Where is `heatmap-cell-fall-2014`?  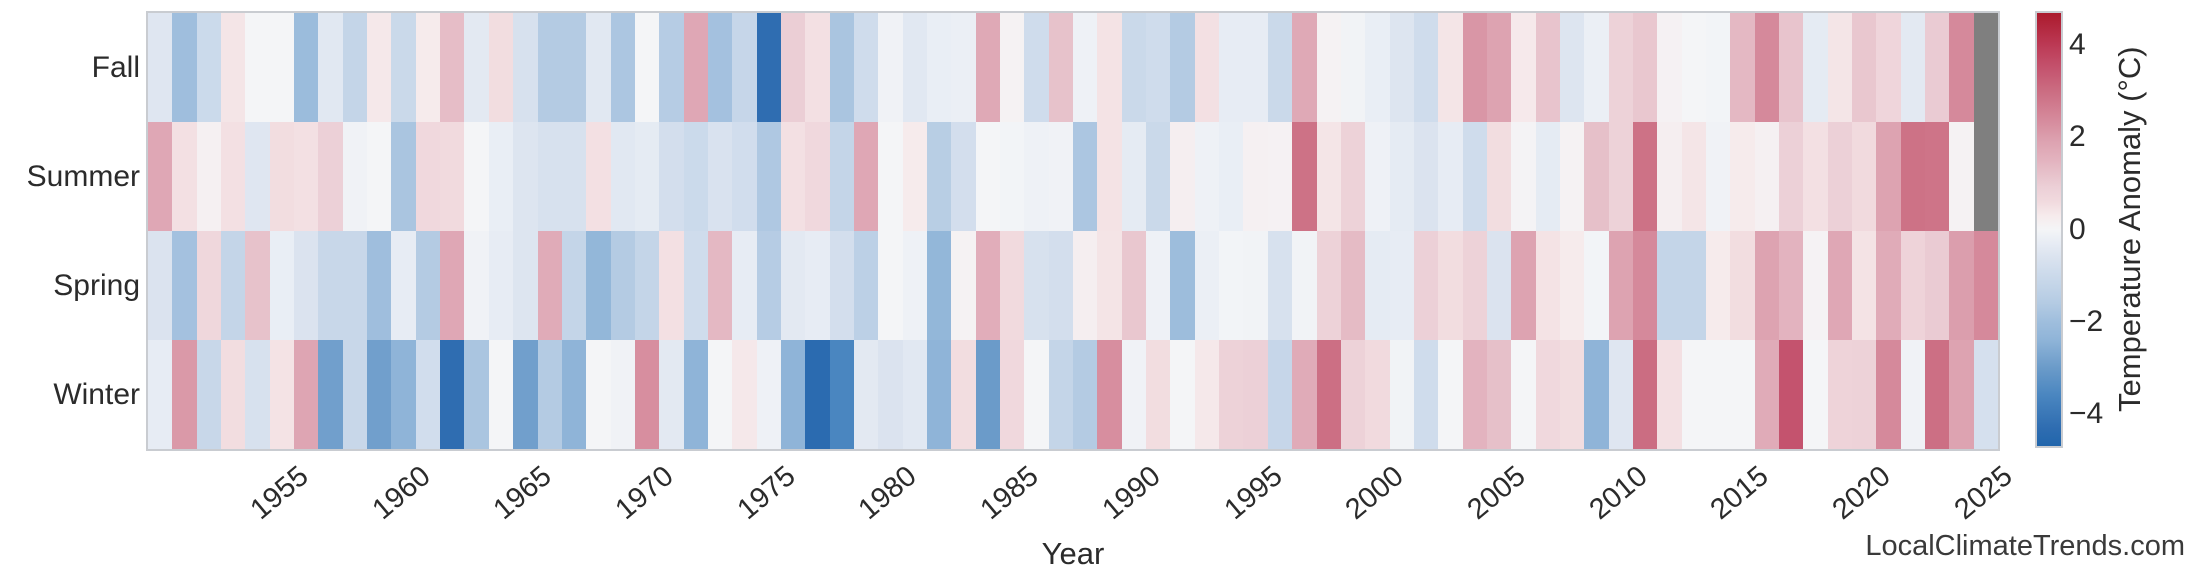 heatmap-cell-fall-2014 is located at coordinates (1718, 67).